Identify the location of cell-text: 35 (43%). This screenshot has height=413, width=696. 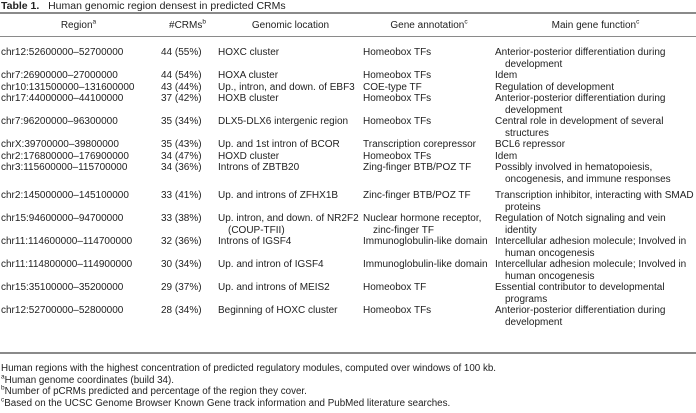
(181, 144).